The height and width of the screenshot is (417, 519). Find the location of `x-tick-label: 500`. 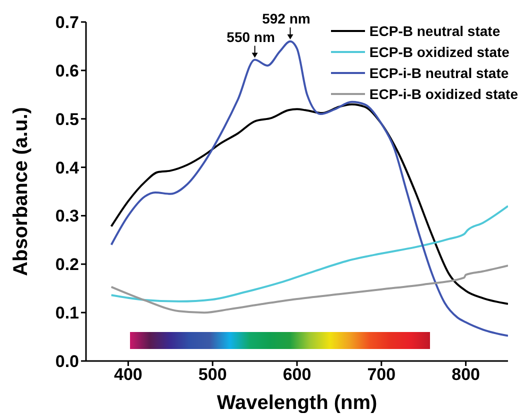

x-tick-label: 500 is located at coordinates (212, 374).